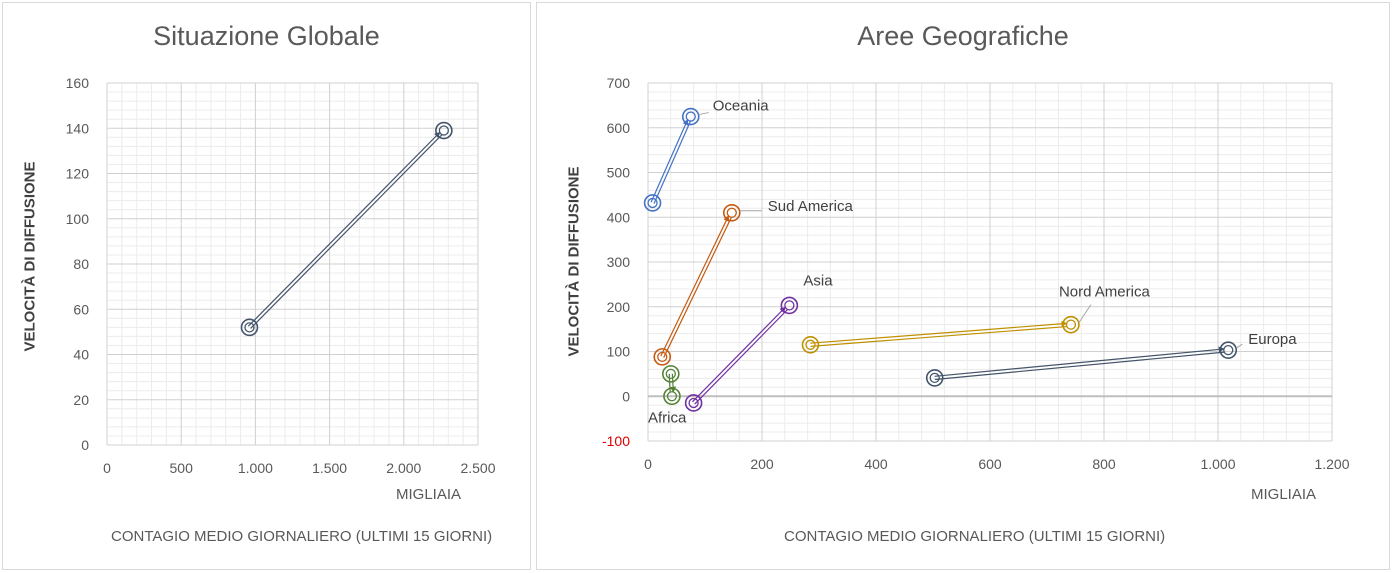  I want to click on y-tick-label: 140, so click(78, 128).